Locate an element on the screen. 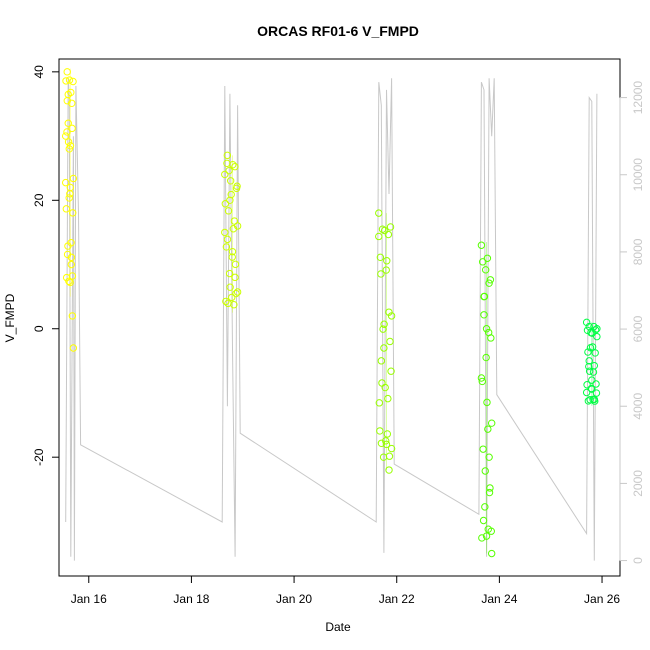  right-y-tick-label: 2000 is located at coordinates (638, 483).